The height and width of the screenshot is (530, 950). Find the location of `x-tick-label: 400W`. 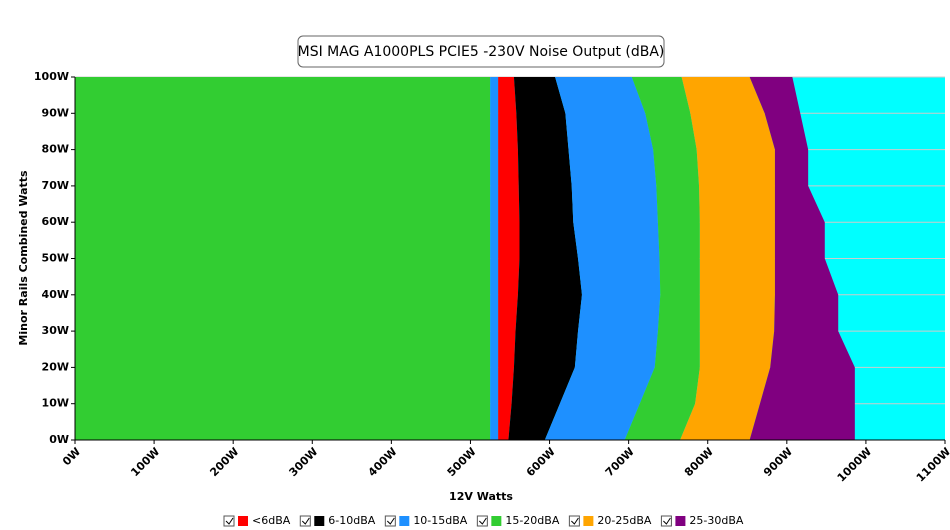

x-tick-label: 400W is located at coordinates (383, 462).